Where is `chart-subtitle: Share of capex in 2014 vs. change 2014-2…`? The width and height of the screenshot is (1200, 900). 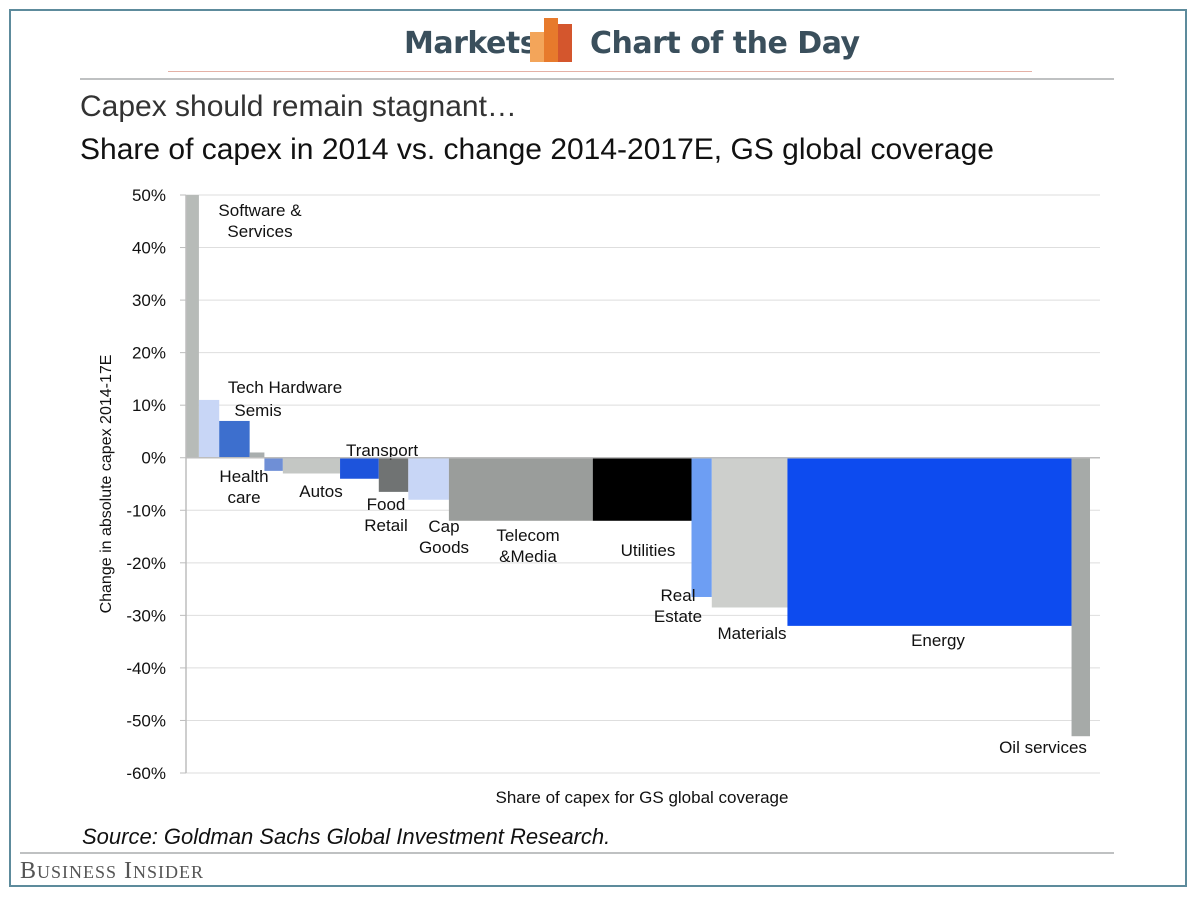 chart-subtitle: Share of capex in 2014 vs. change 2014-2… is located at coordinates (537, 149).